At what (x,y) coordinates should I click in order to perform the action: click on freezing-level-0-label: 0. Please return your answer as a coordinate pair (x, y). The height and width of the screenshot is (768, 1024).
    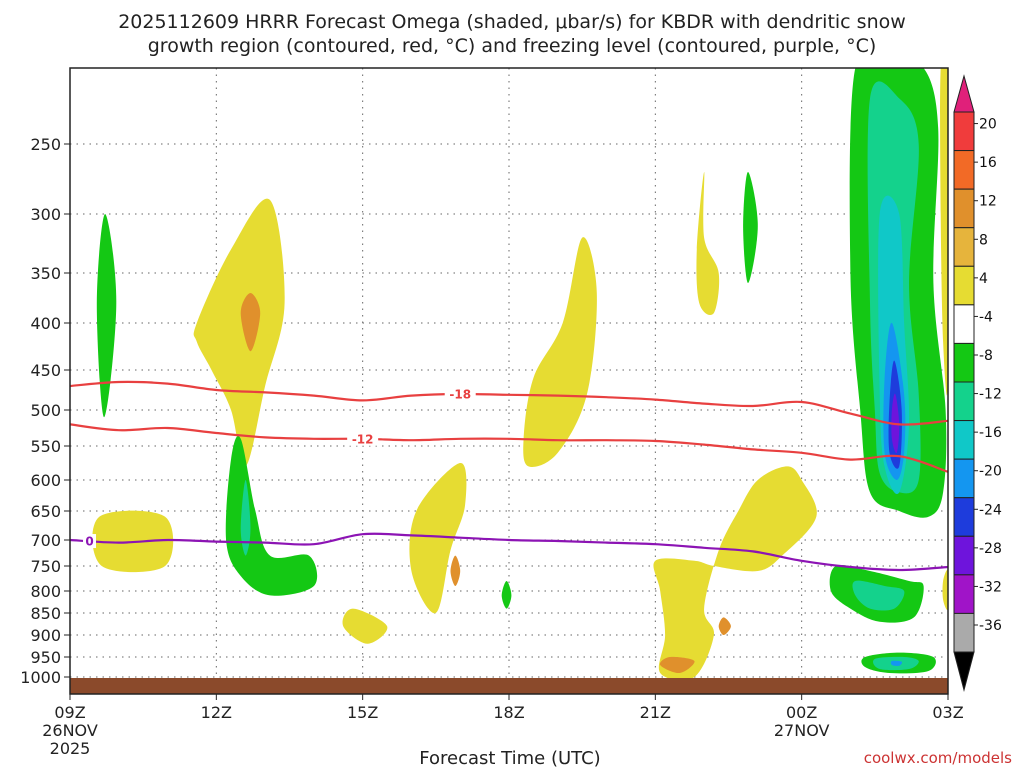
    Looking at the image, I should click on (89, 542).